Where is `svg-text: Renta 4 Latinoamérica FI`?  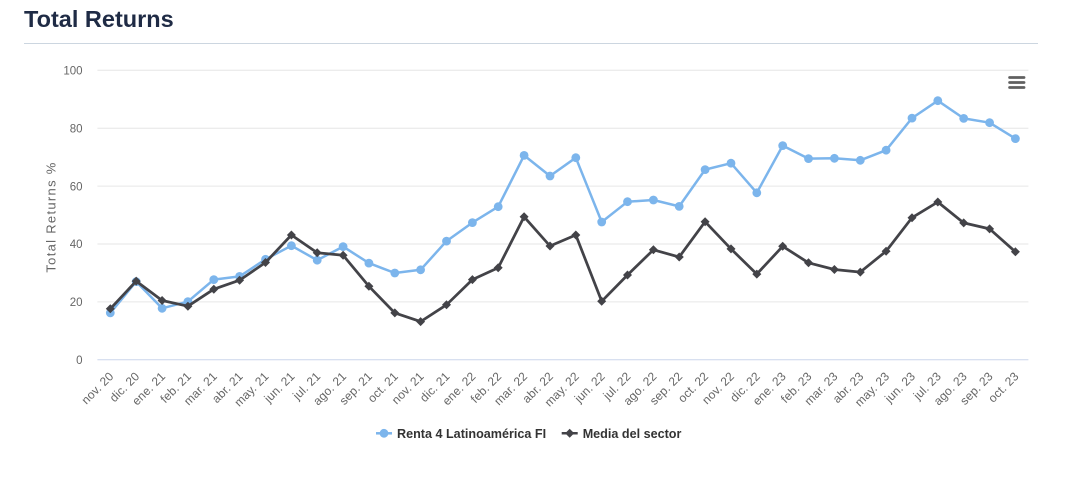
svg-text: Renta 4 Latinoamérica FI is located at coordinates (471, 434).